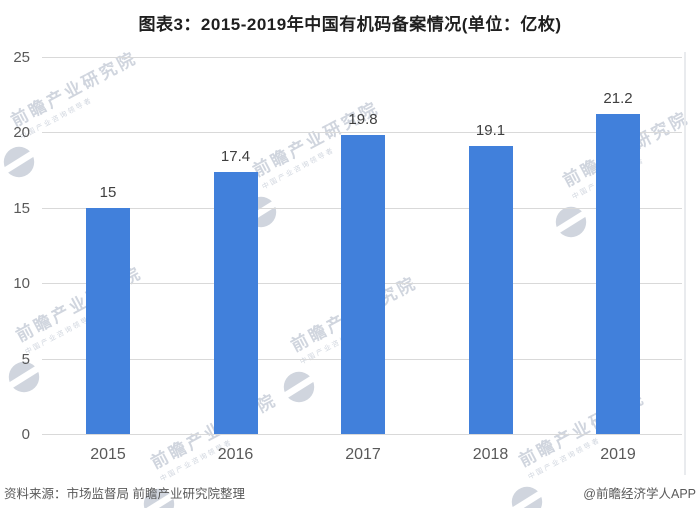 Image resolution: width=700 pixels, height=508 pixels. What do you see at coordinates (350, 24) in the screenshot?
I see `chart-title: 图表3：2015-2019年中国有机码备案情况(单位：亿枚)` at bounding box center [350, 24].